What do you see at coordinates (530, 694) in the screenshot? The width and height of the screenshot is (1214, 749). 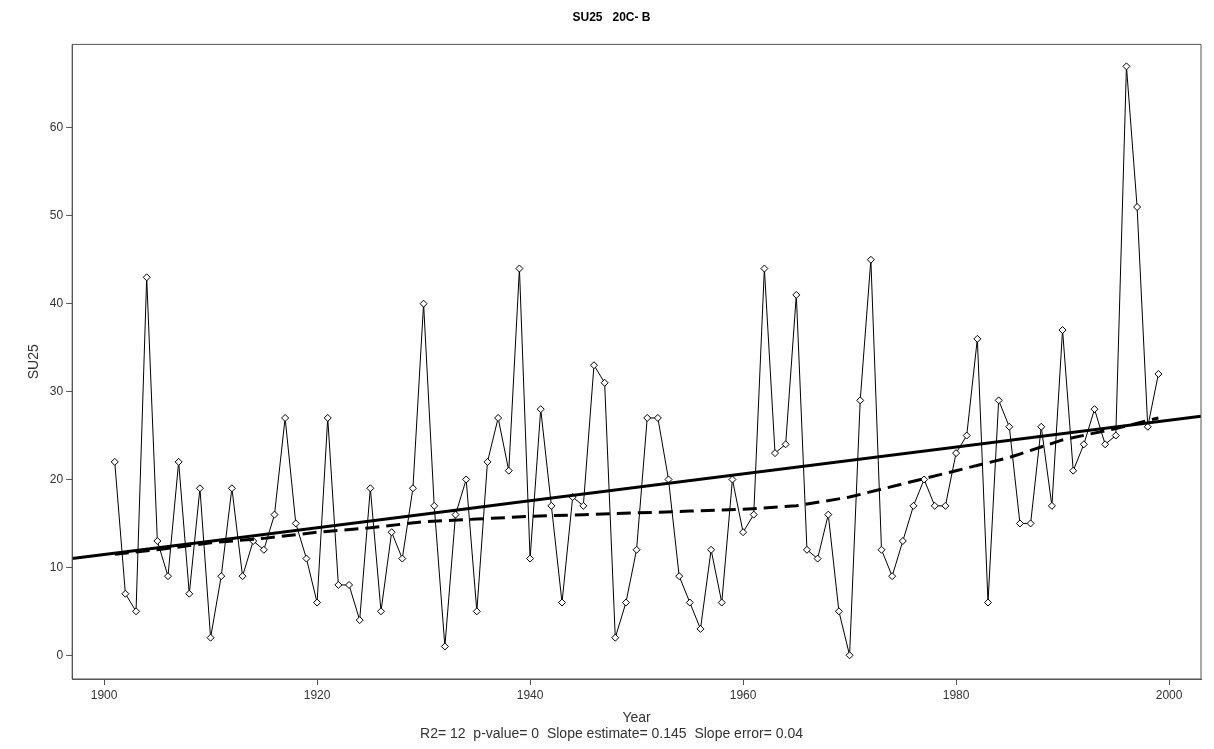 I see `x-tick-label: 1940` at bounding box center [530, 694].